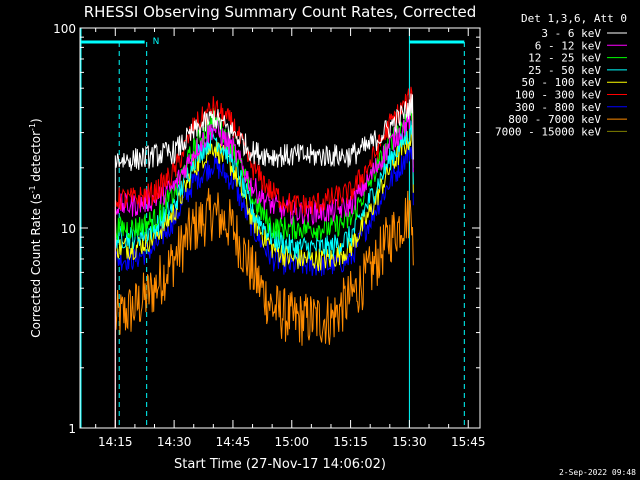  I want to click on x-tick-label: 15:45, so click(468, 442).